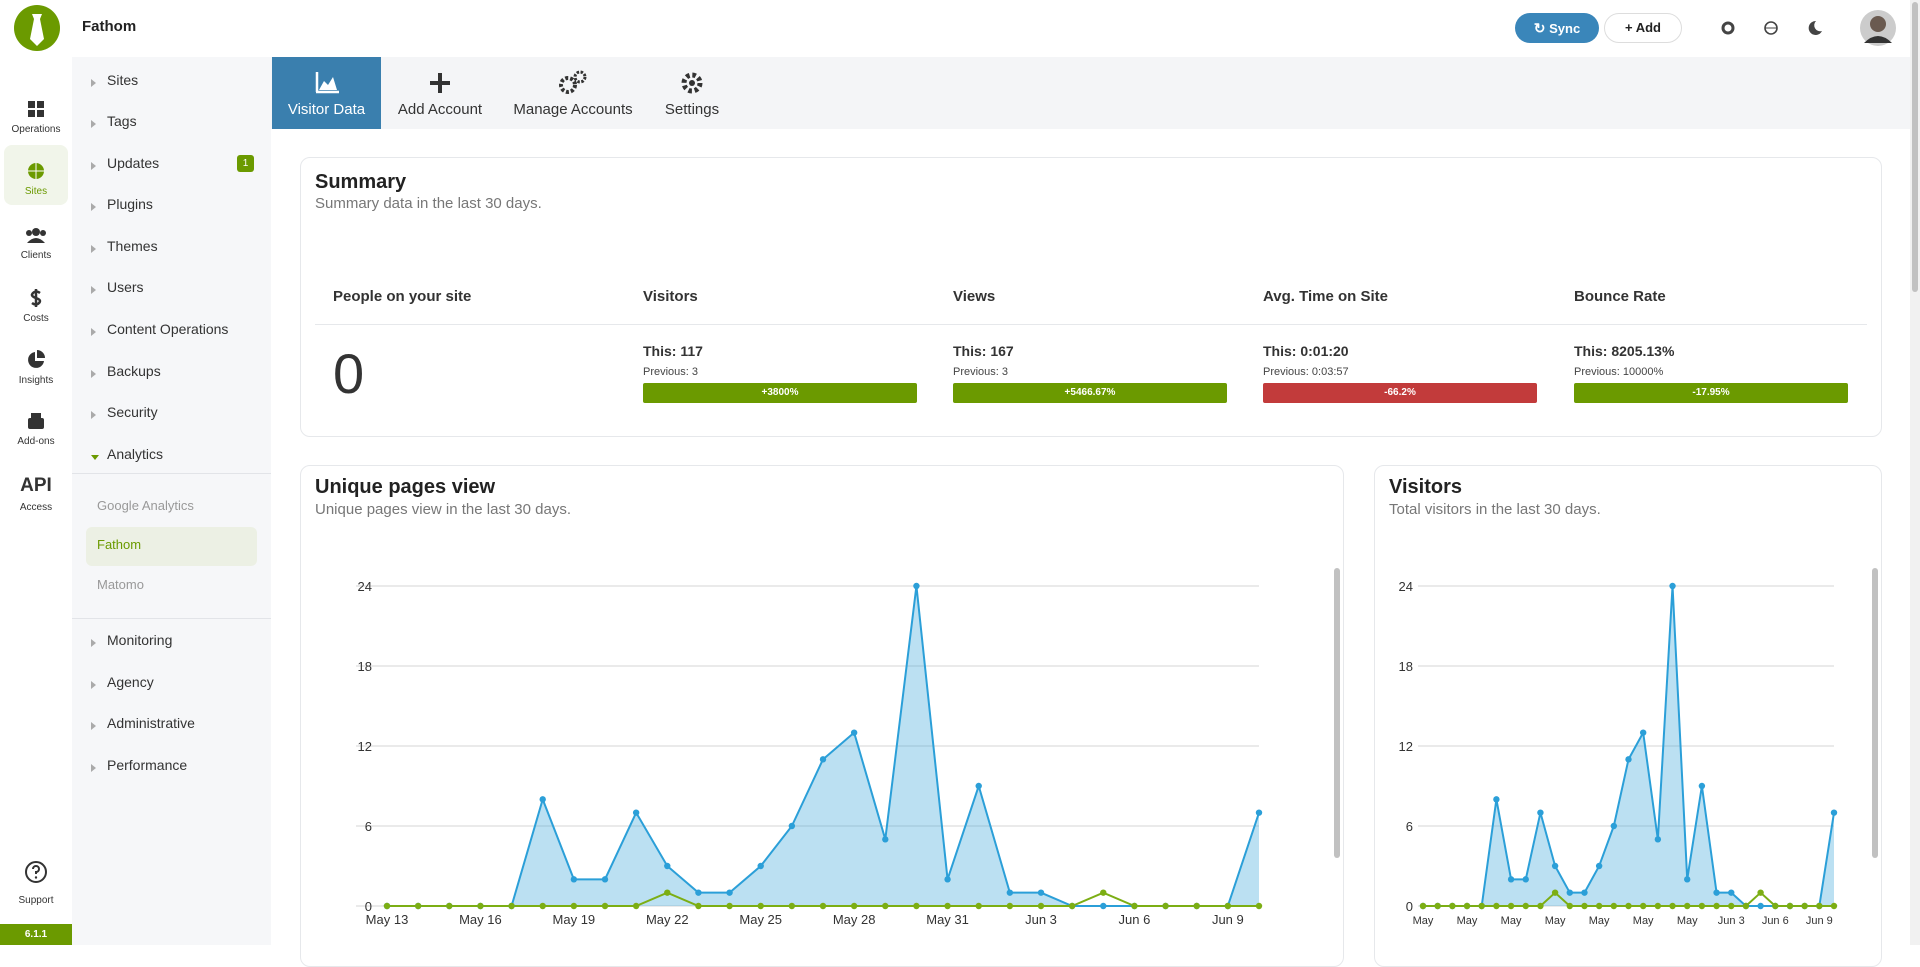 The width and height of the screenshot is (1920, 967). What do you see at coordinates (171, 546) in the screenshot?
I see `active-bg` at bounding box center [171, 546].